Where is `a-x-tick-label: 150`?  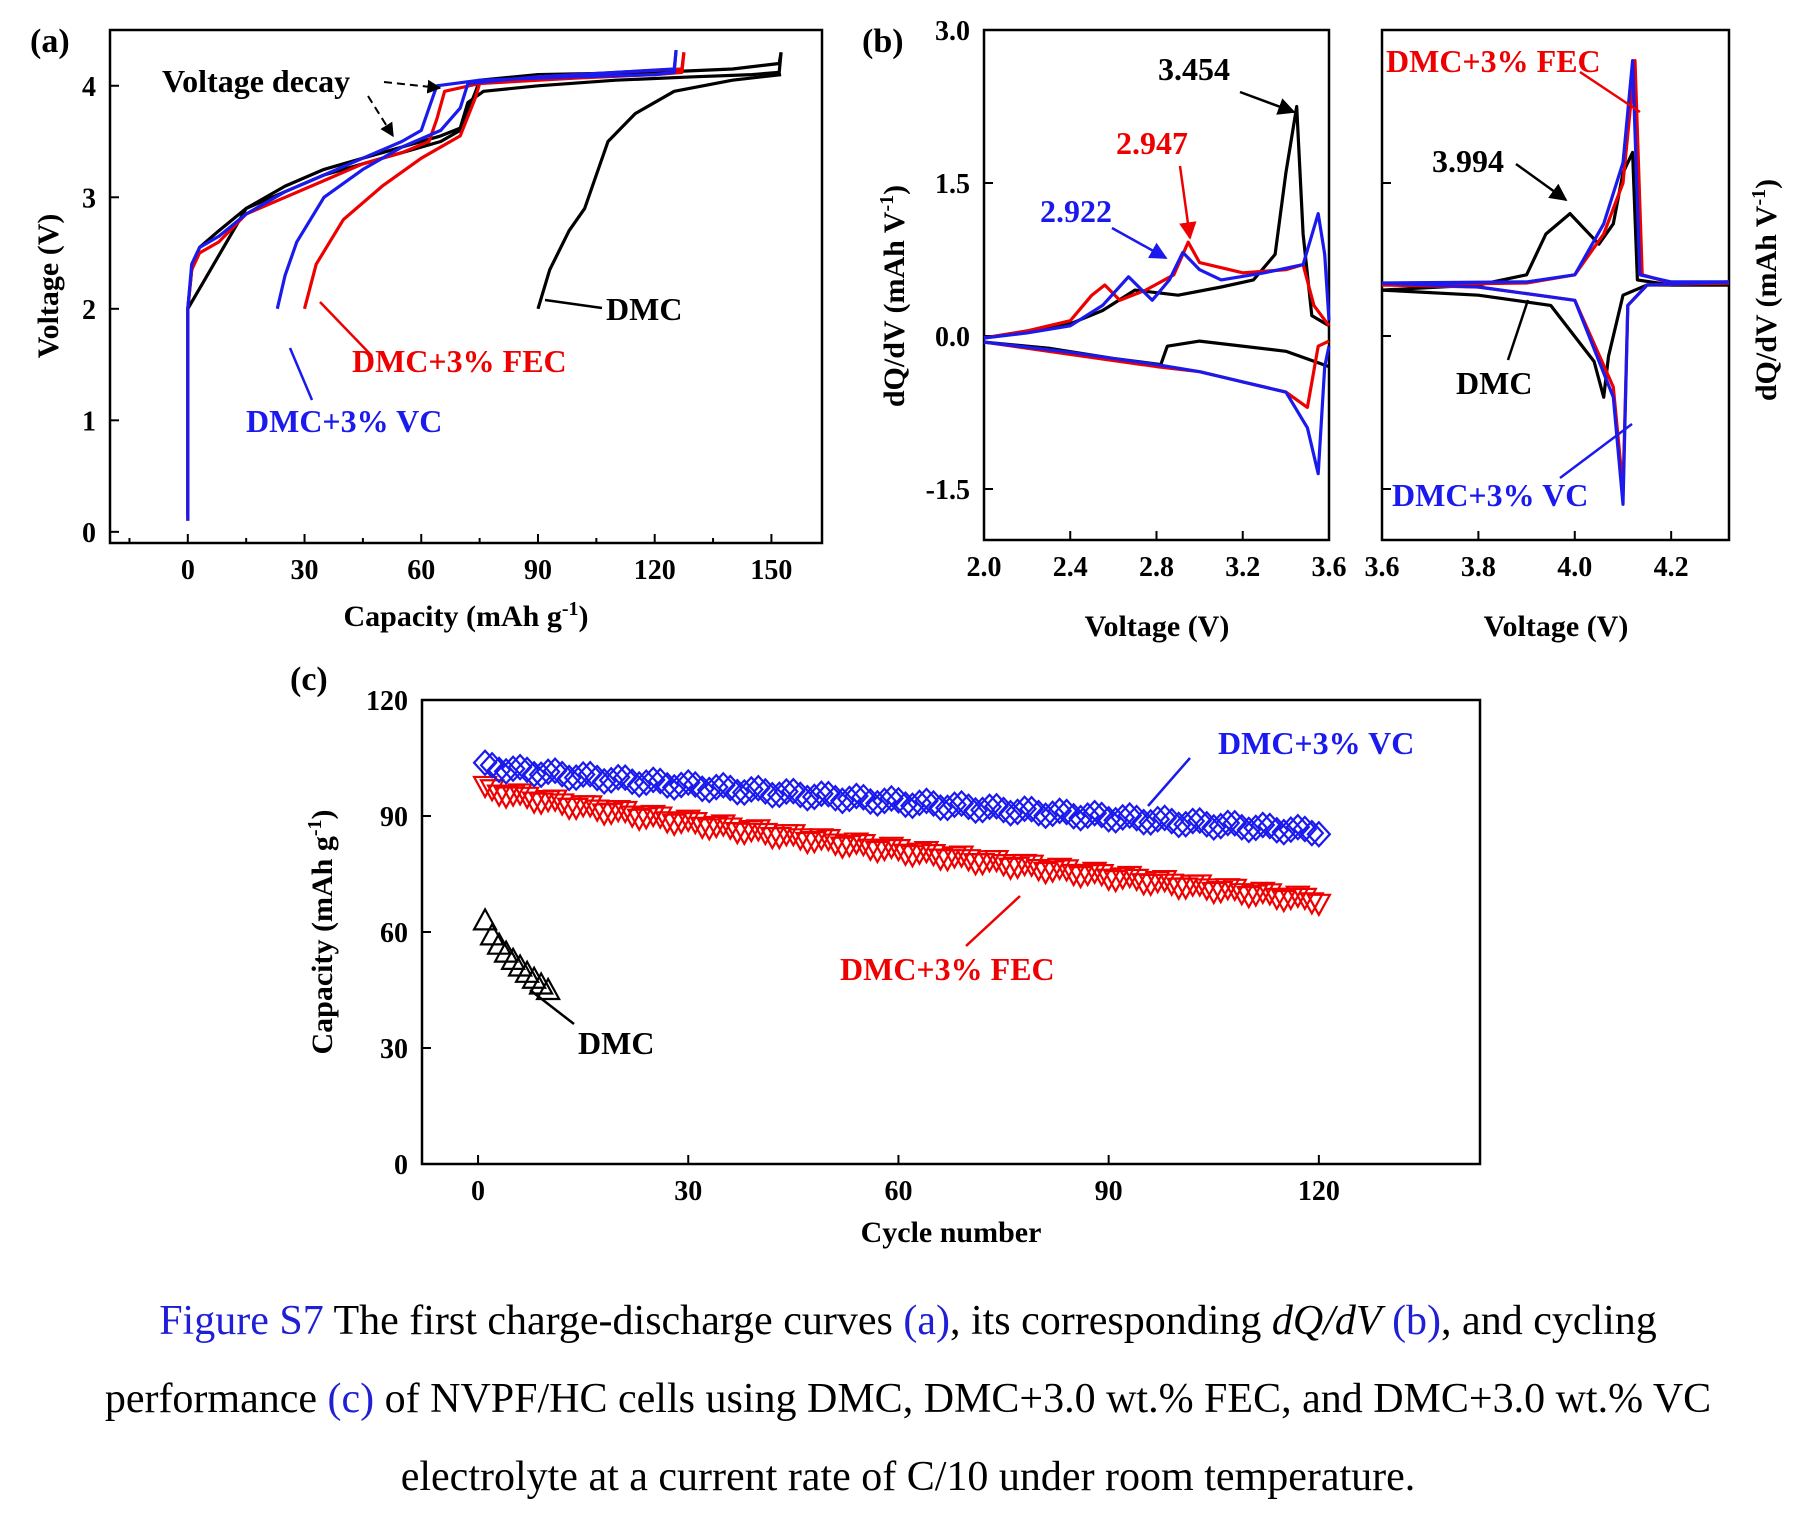 a-x-tick-label: 150 is located at coordinates (771, 570).